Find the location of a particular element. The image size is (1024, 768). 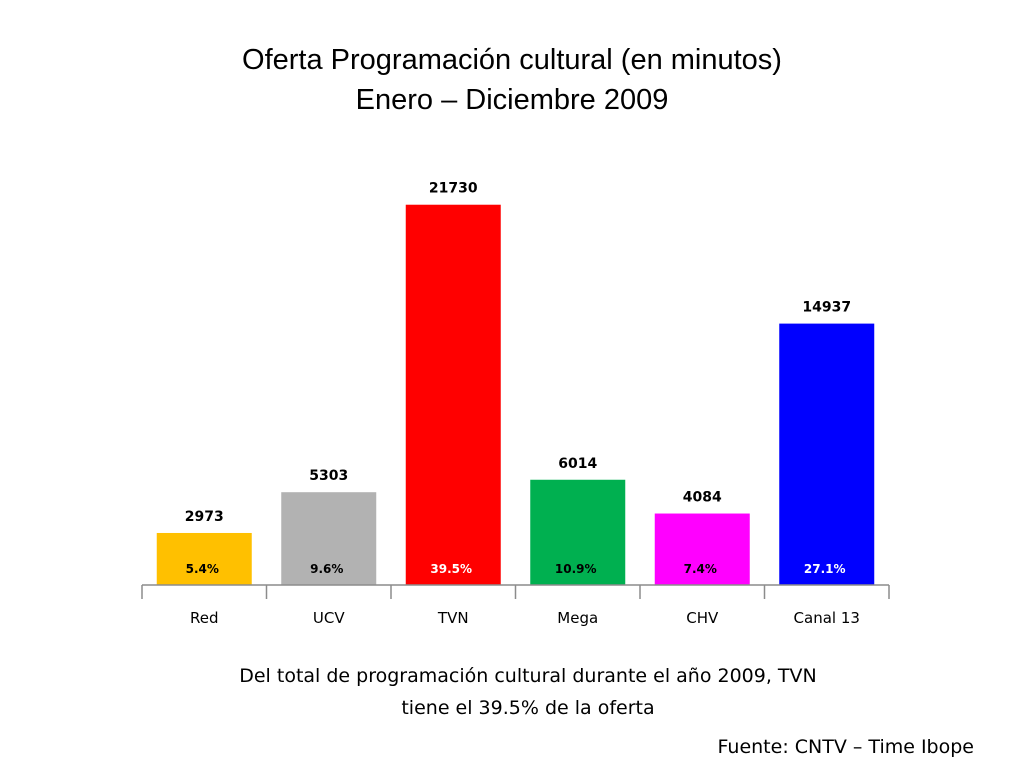

chart-title-line-2: Enero – Diciembre 2009 is located at coordinates (512, 100).